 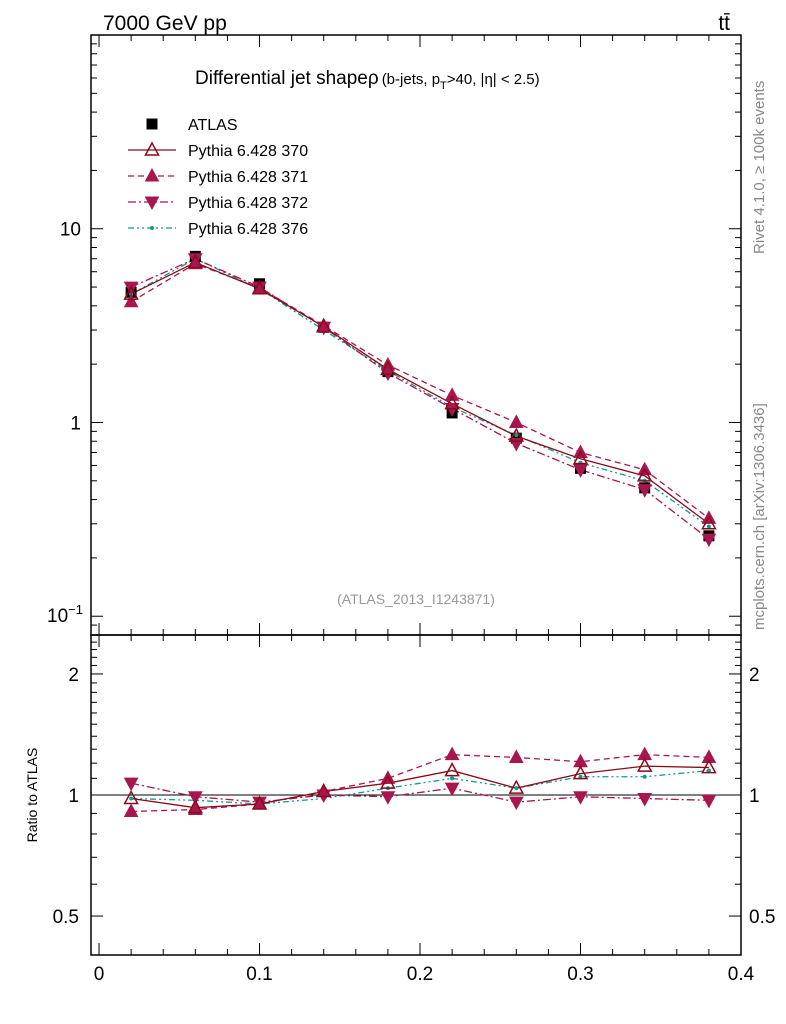 I want to click on legend-item-pythia-6-428-372: Pythia 6.428 372, so click(x=218, y=203).